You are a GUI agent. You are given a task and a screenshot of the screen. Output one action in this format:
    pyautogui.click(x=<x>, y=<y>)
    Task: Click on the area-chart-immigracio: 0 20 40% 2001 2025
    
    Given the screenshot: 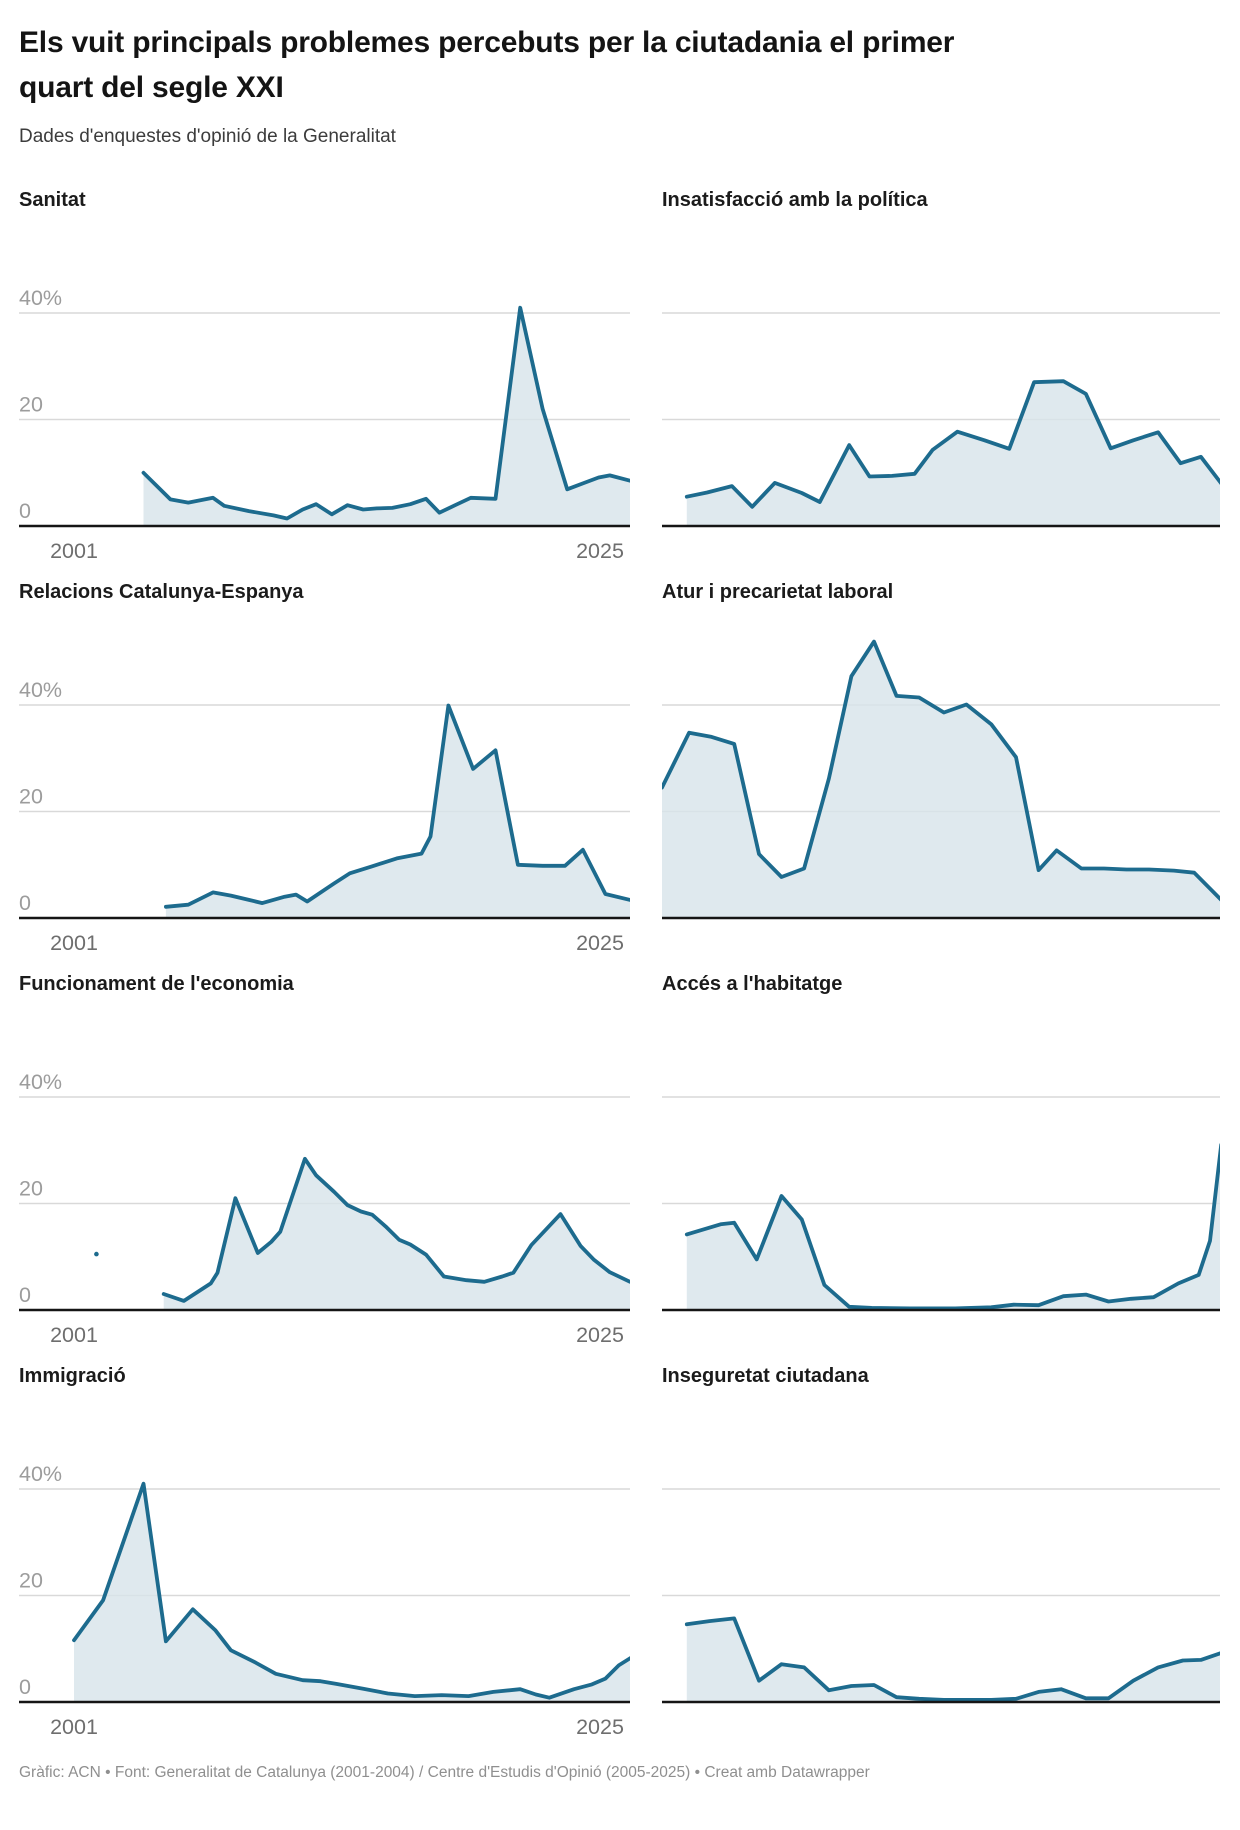 What is the action you would take?
    pyautogui.click(x=324, y=1600)
    